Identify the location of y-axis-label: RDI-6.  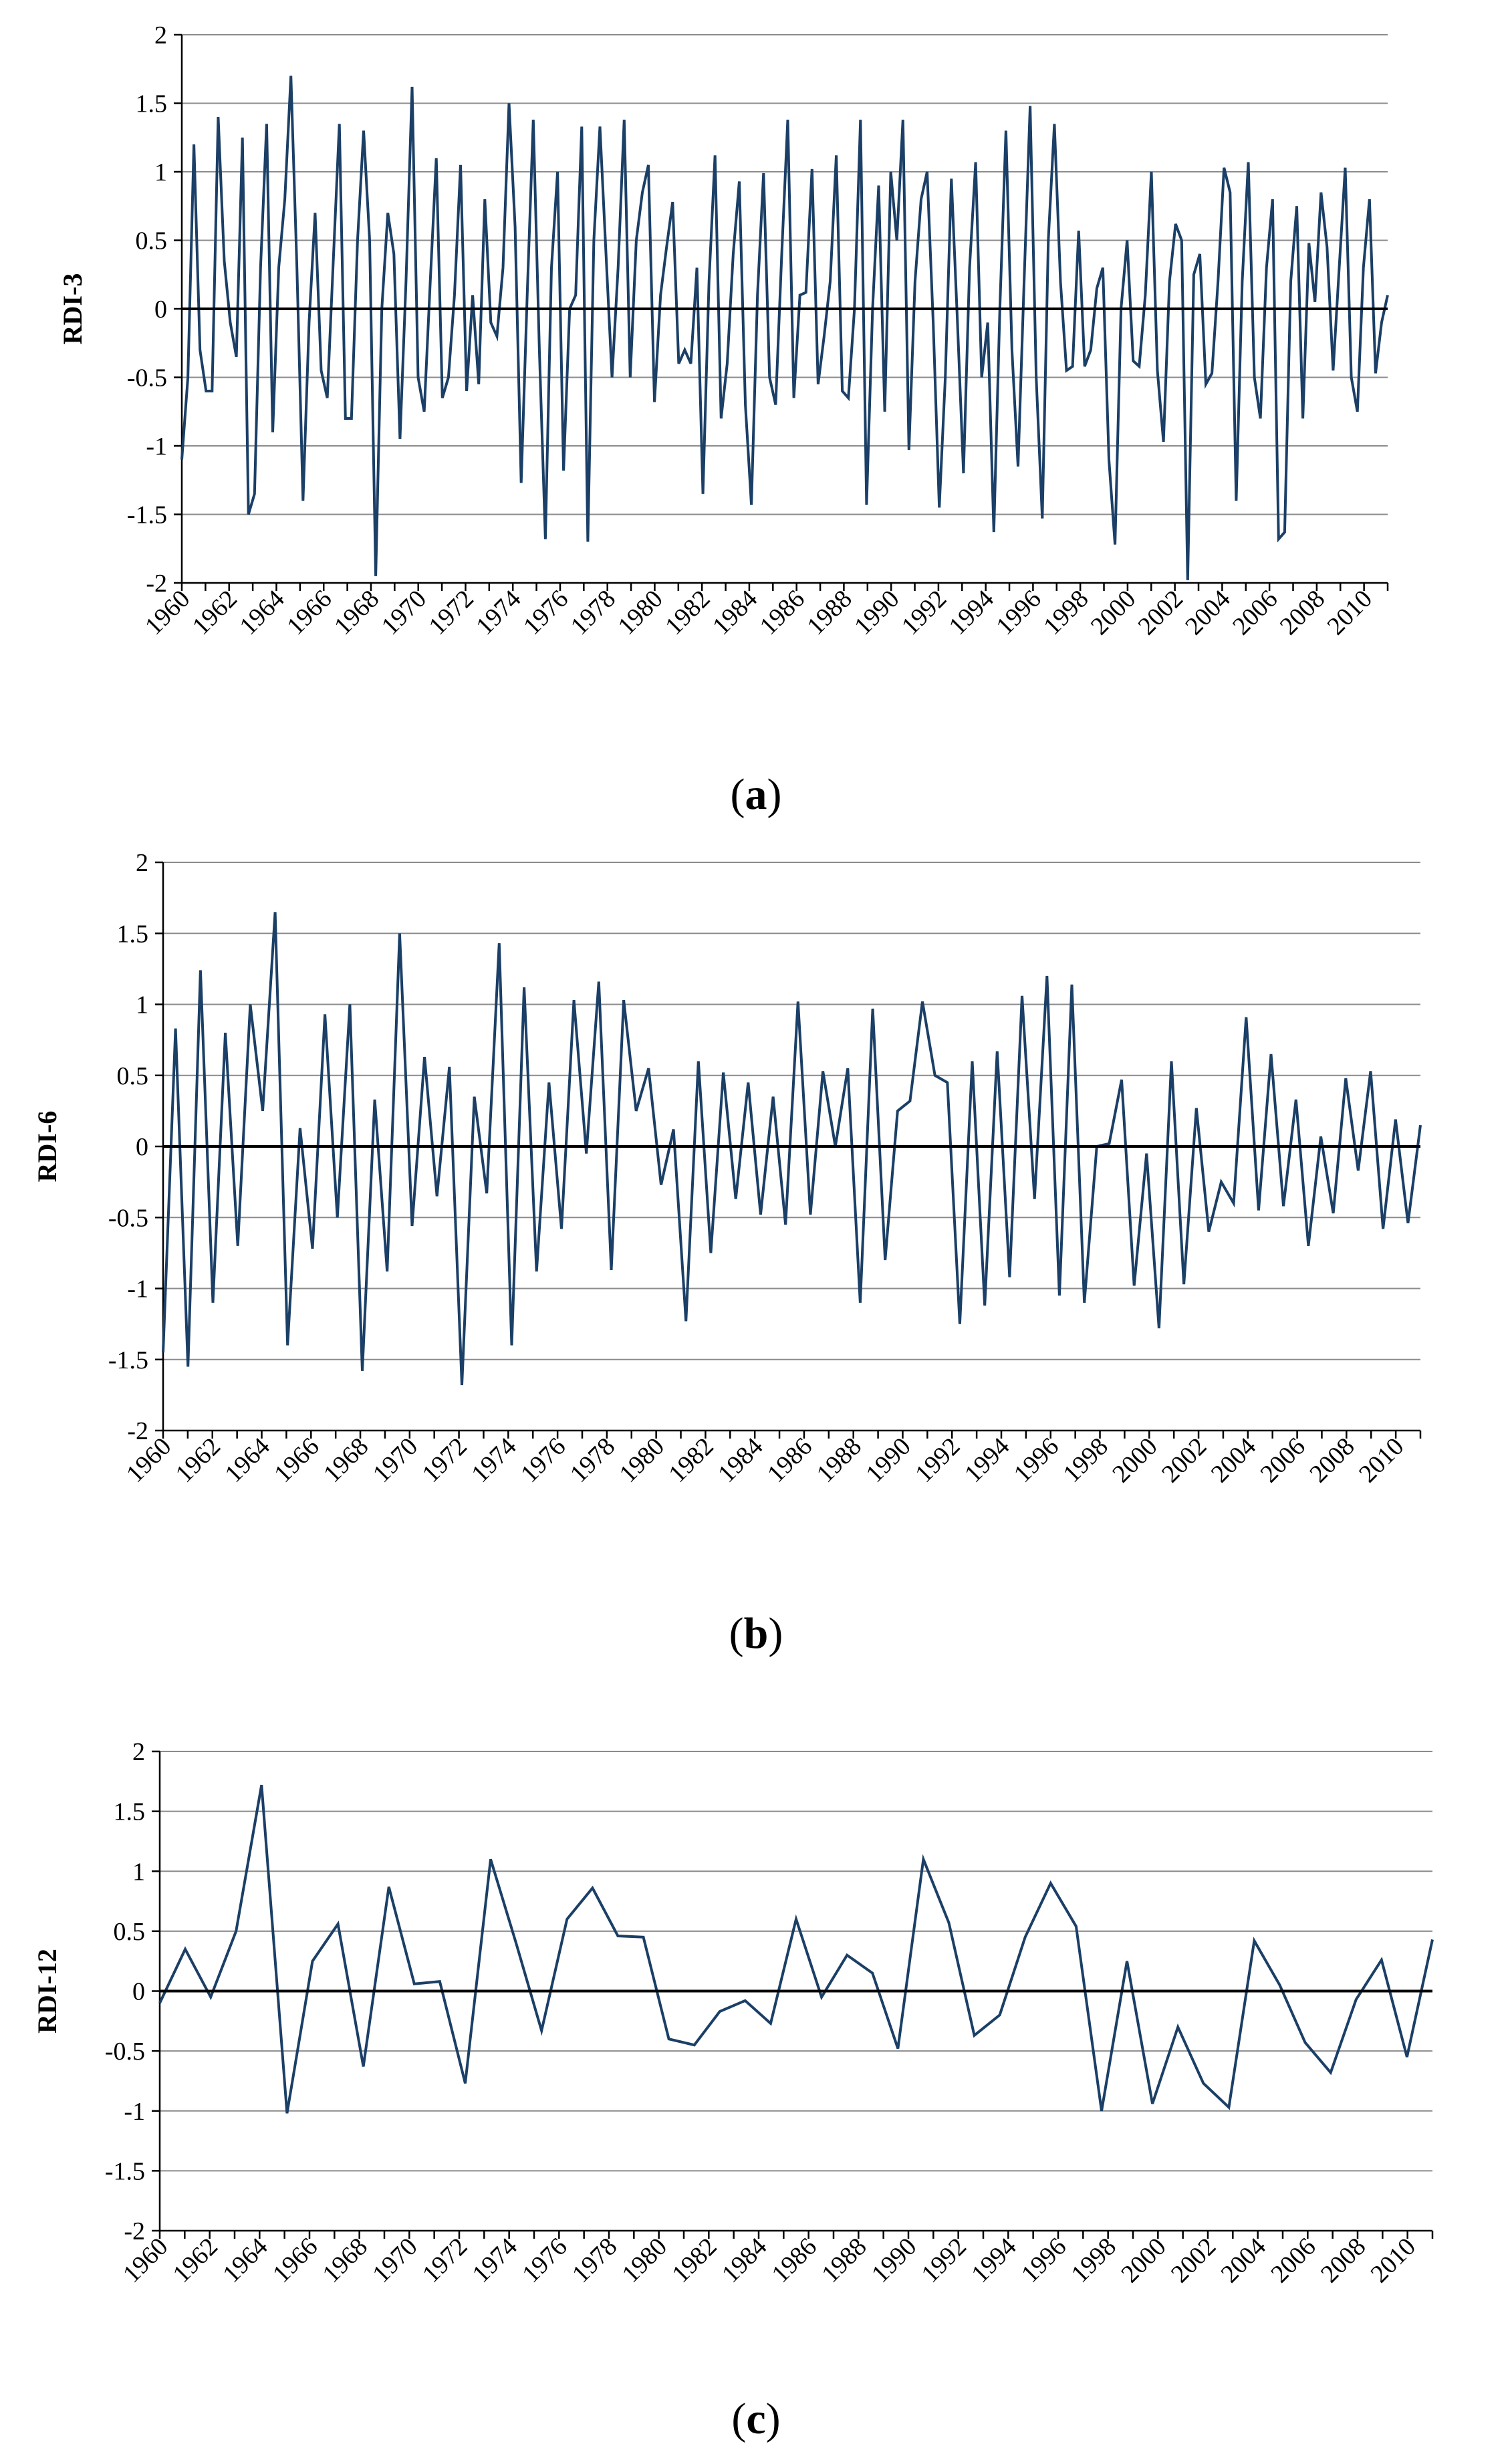
(47, 1147).